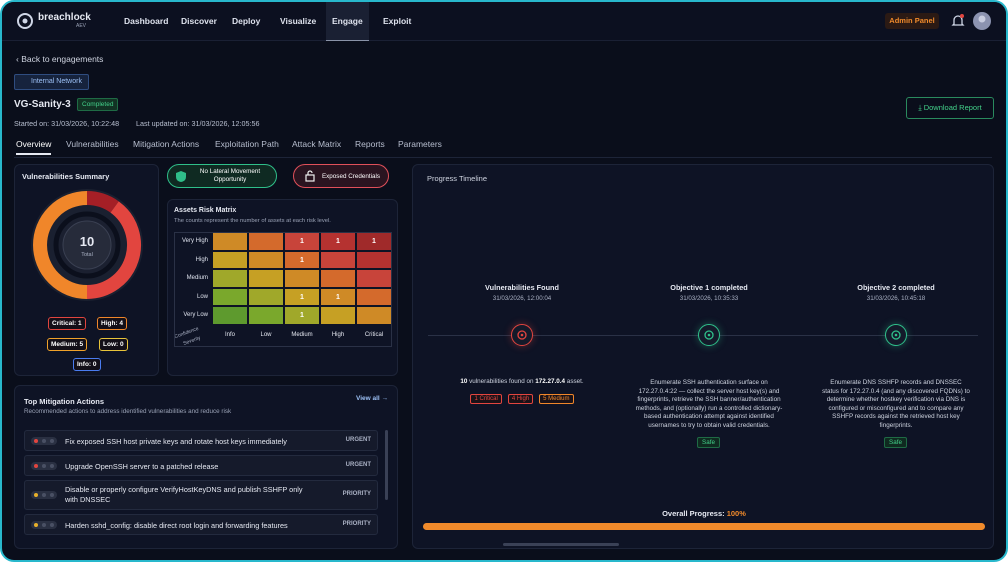  I want to click on event-node, so click(896, 335).